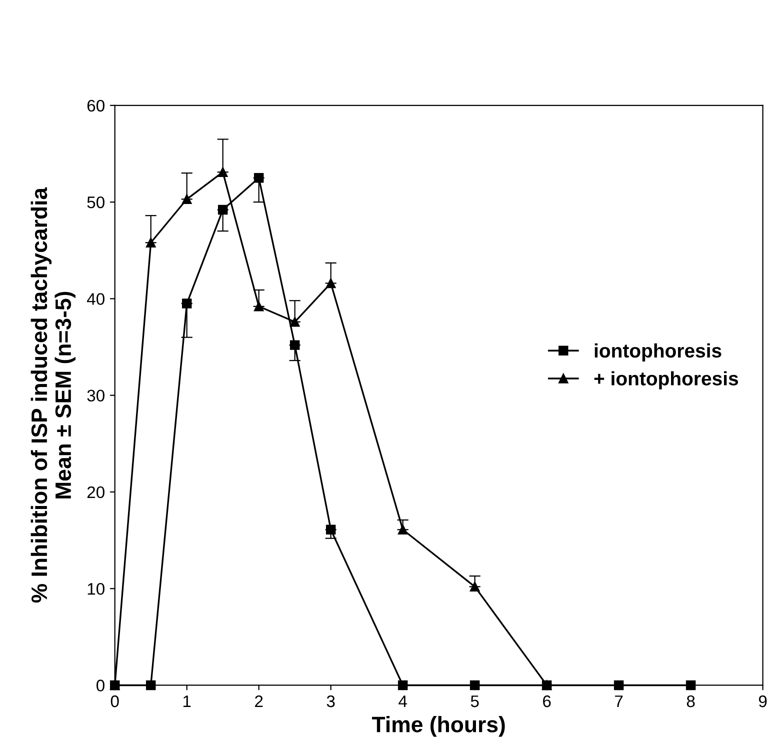 The height and width of the screenshot is (753, 776). I want to click on legend-label: + iontophoresis, so click(666, 380).